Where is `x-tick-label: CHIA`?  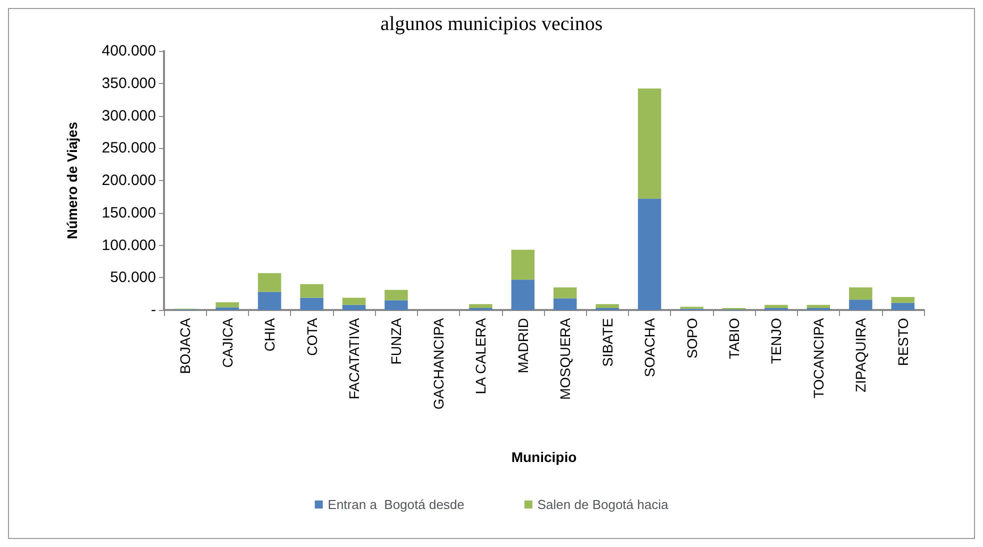 x-tick-label: CHIA is located at coordinates (270, 334).